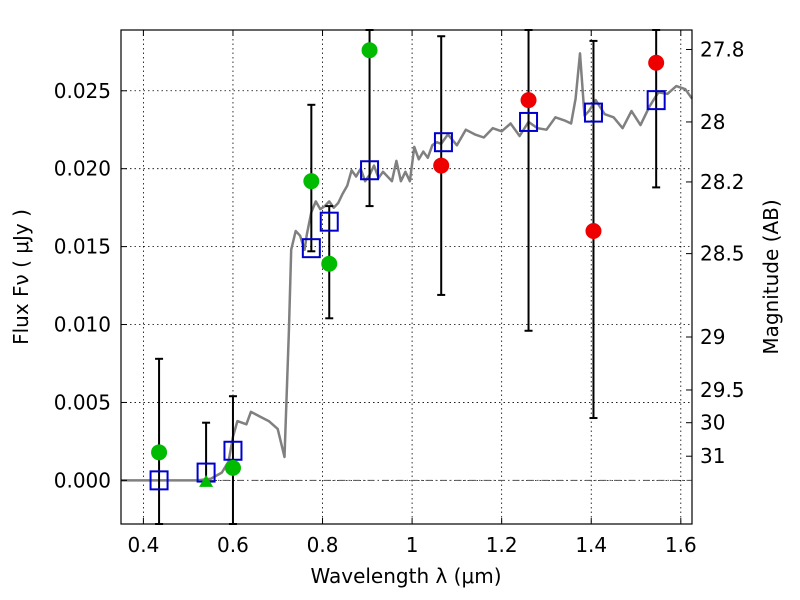  I want to click on x-tick-label: 1.6, so click(681, 545).